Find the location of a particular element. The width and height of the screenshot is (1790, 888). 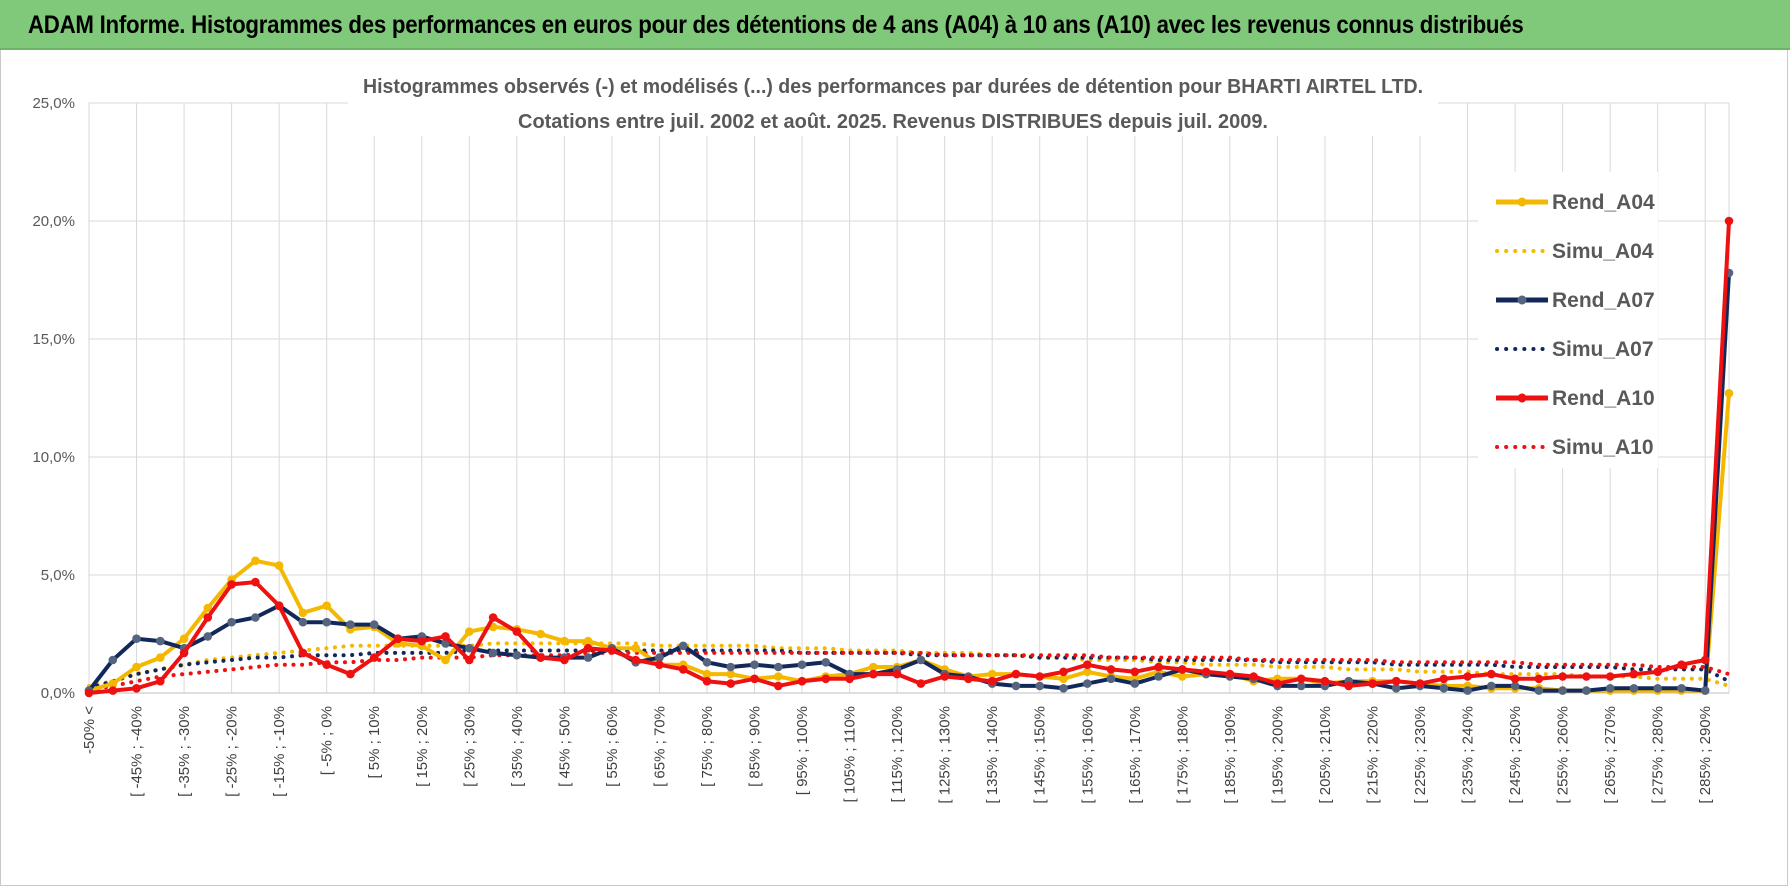

x-tick-label: [ 55% ; 60% is located at coordinates (612, 746).